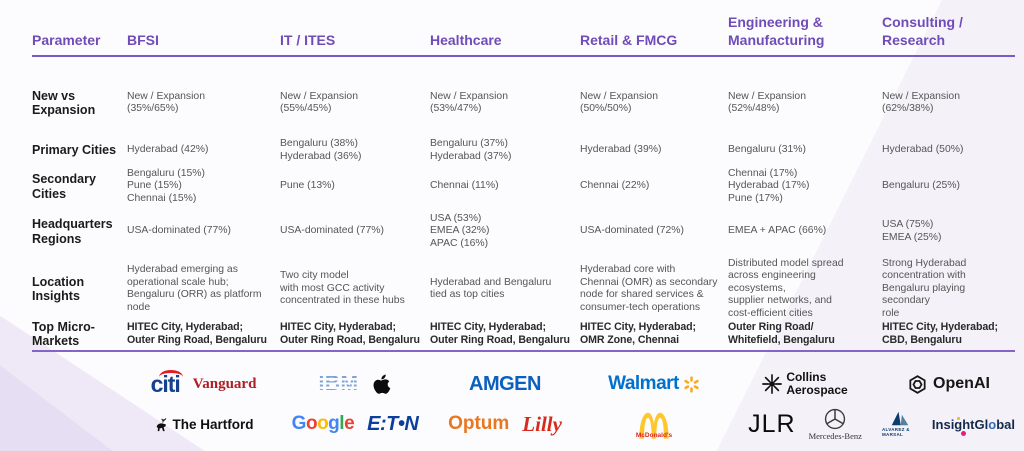 This screenshot has width=1024, height=451. I want to click on column-header-engineering-manufacturing: Engineering & Manufacturing, so click(776, 31).